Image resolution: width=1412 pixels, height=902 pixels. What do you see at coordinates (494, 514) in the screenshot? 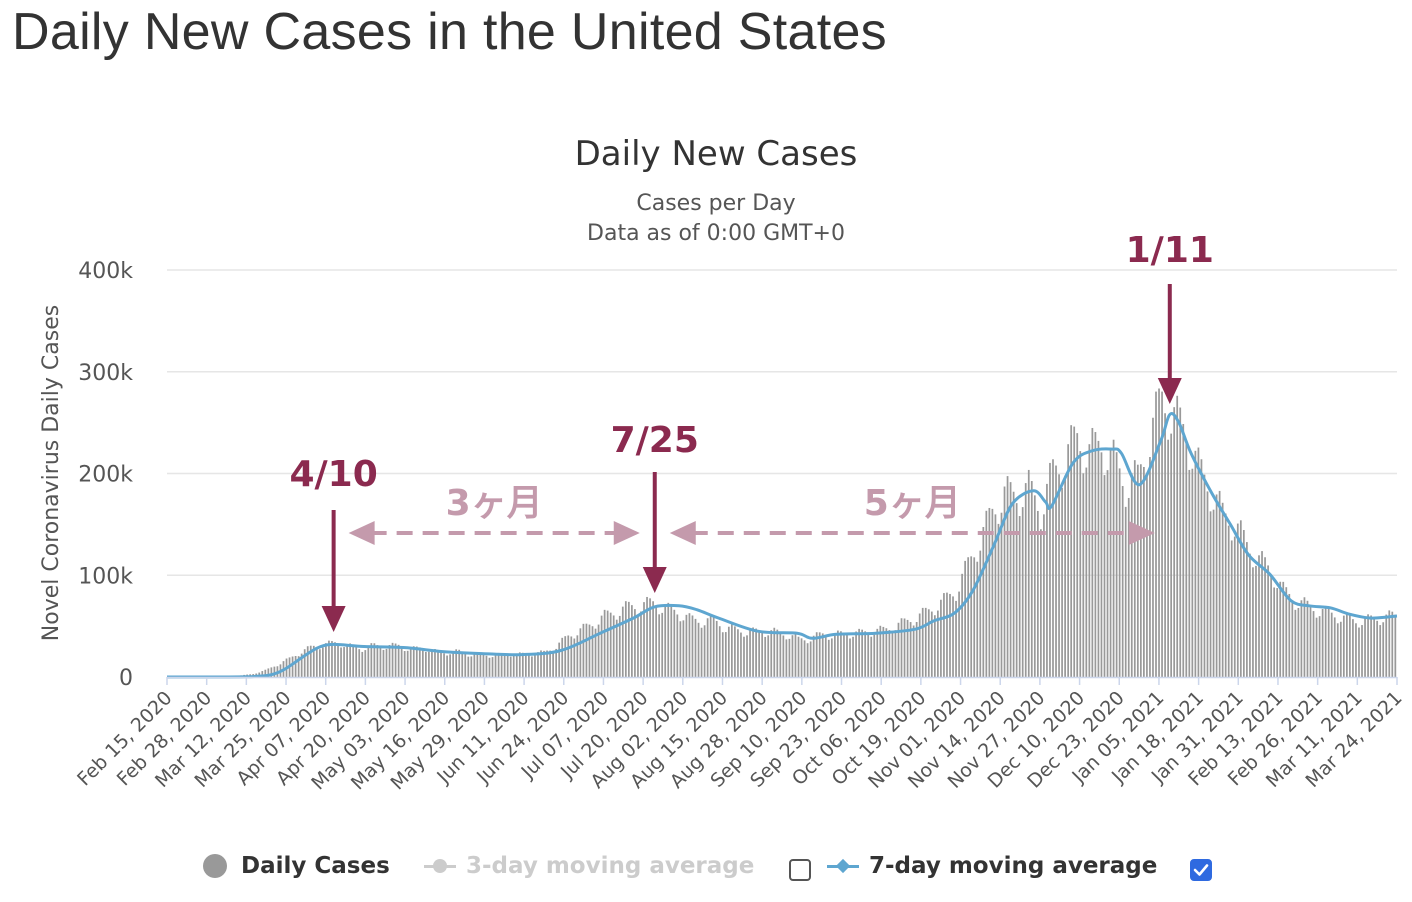
I see `span-arrow-1: 3ヶ月` at bounding box center [494, 514].